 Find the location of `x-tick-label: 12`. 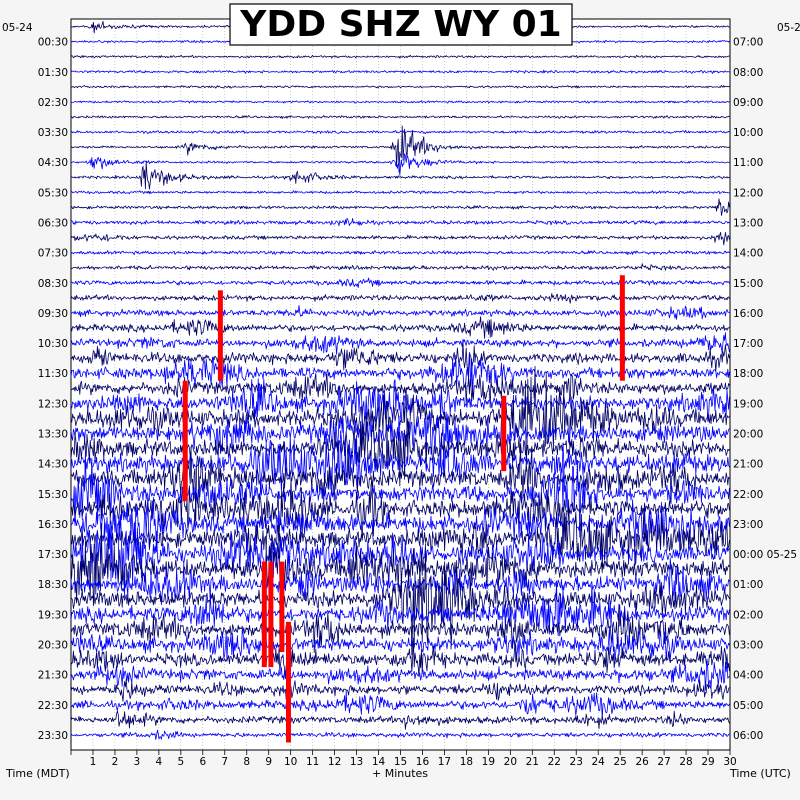

x-tick-label: 12 is located at coordinates (334, 762).